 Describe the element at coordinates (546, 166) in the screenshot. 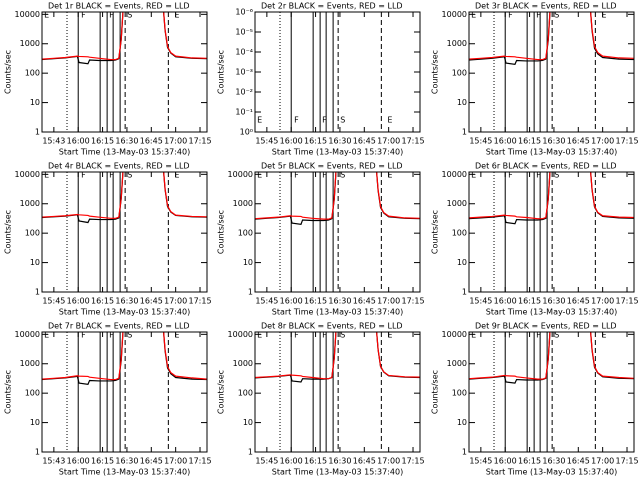

I see `chart-title: Det 6r BLACK = Events, RED = LLD` at that location.